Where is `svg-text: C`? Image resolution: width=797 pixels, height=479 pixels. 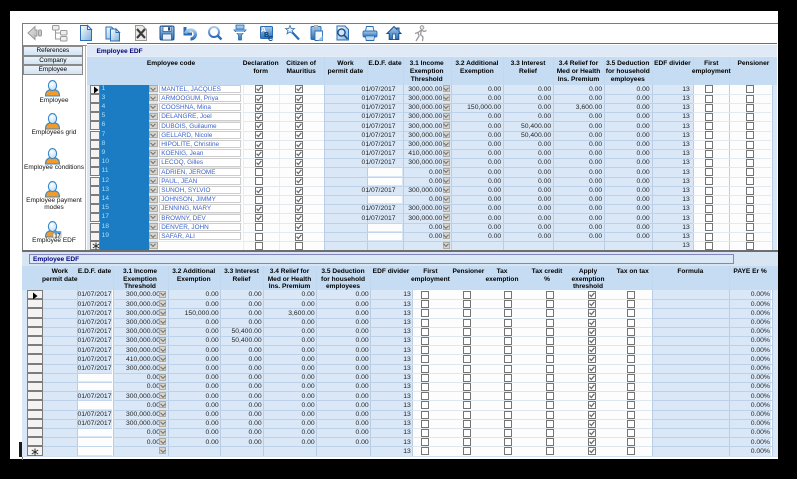
svg-text: C is located at coordinates (270, 39).